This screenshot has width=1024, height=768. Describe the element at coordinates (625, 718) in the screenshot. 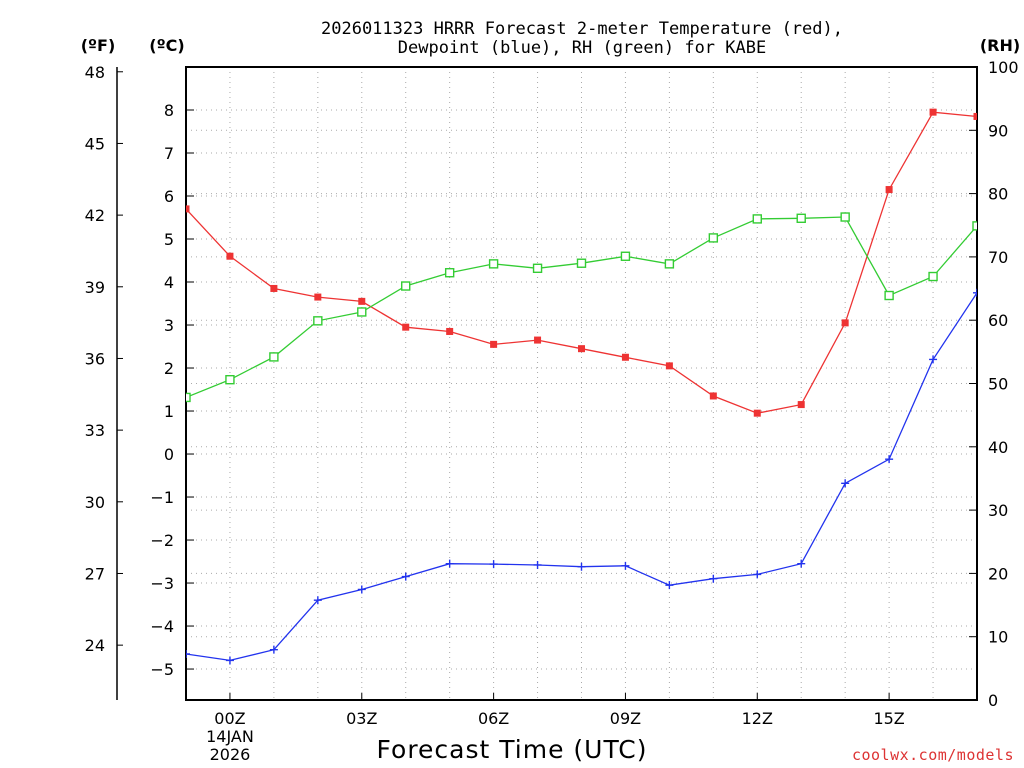

I see `x-tick-label: 09Z` at that location.